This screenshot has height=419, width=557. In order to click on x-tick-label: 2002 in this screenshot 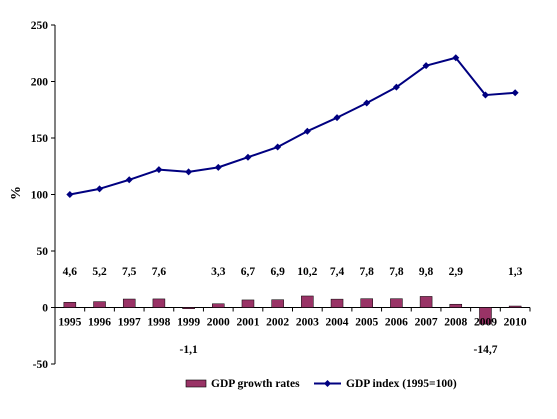, I will do `click(277, 323)`.